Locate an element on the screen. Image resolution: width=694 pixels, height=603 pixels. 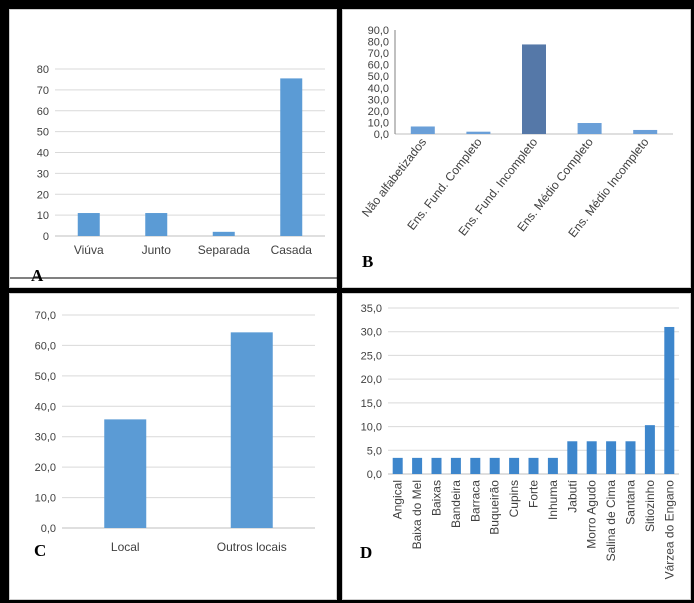
x-category-label: Várzea do Engano is located at coordinates (669, 530).